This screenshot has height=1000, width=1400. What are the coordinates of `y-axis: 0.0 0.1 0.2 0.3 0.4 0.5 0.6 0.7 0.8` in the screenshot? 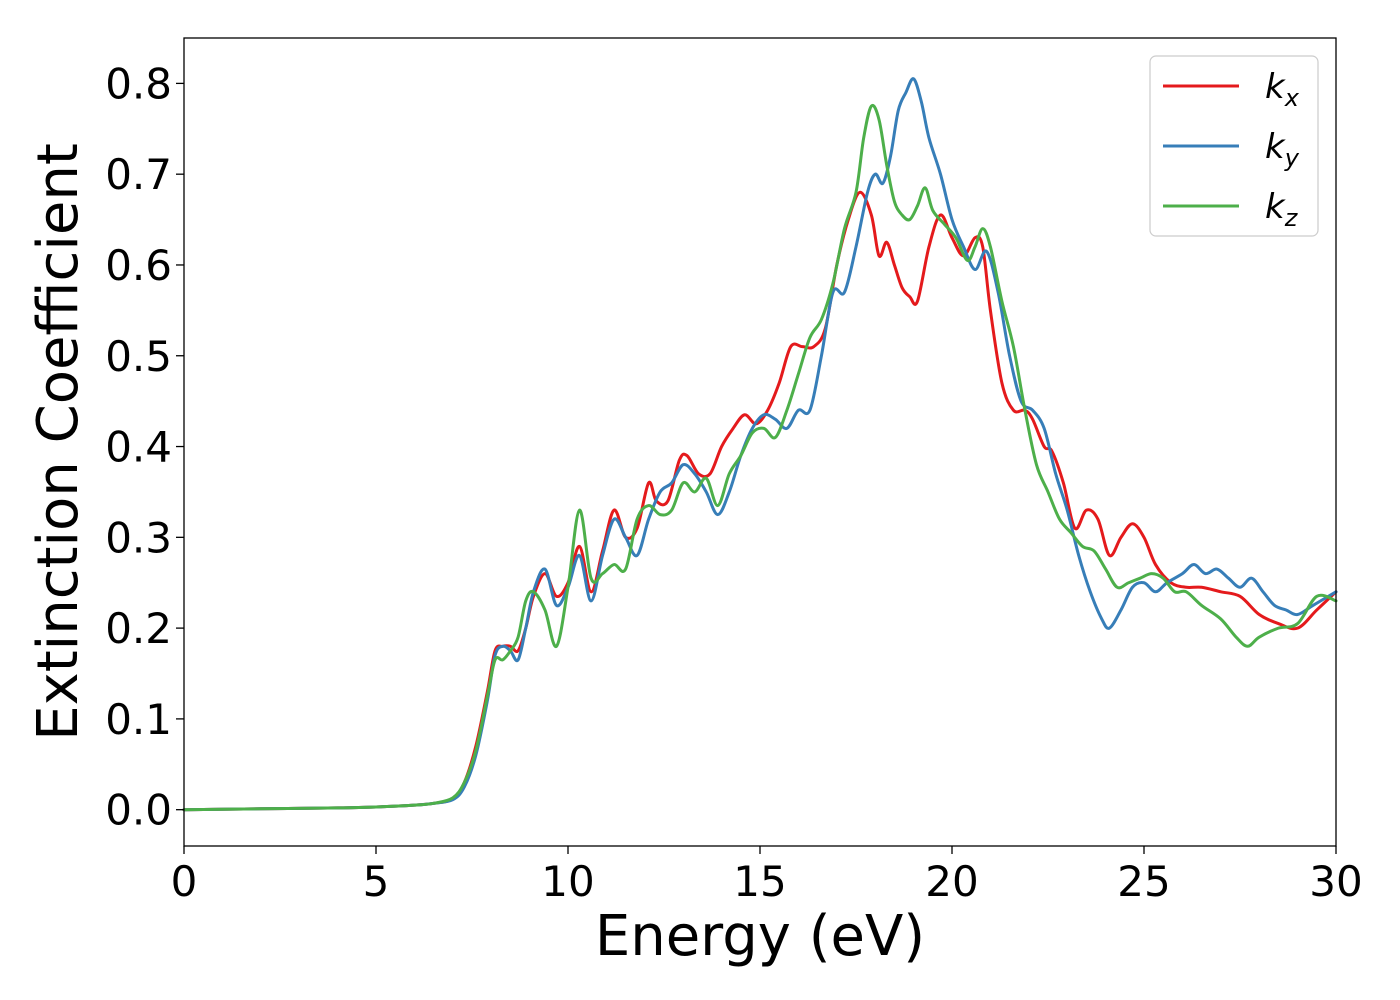 It's located at (144, 447).